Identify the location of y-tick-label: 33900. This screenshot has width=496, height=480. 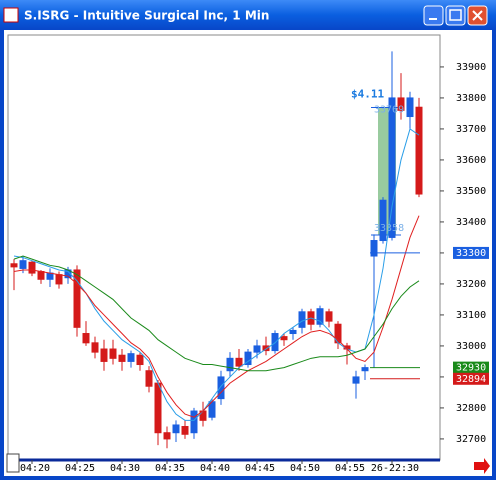
(471, 67).